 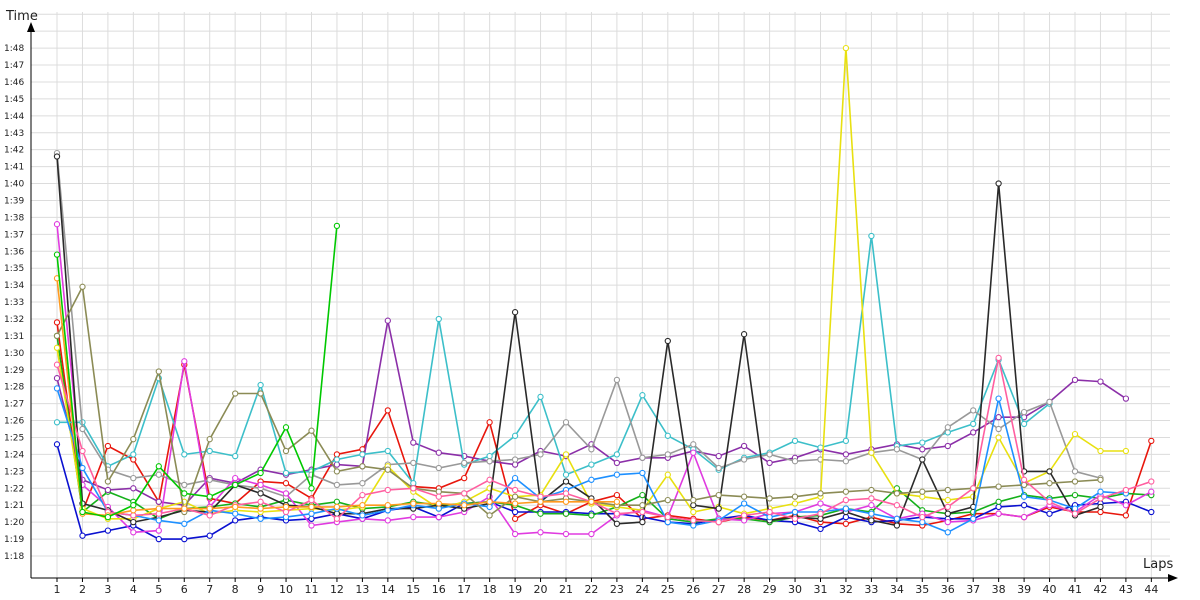 What do you see at coordinates (14, 235) in the screenshot?
I see `y-tick-label: 1:37` at bounding box center [14, 235].